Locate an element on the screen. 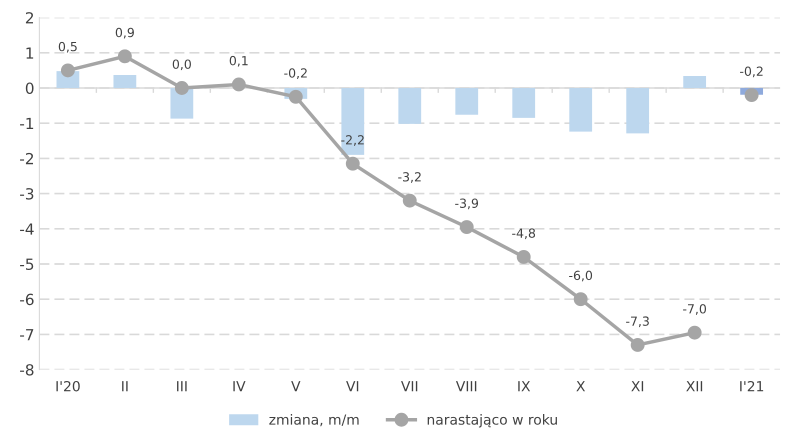 The width and height of the screenshot is (788, 440). x-tick-label: IX is located at coordinates (524, 386).